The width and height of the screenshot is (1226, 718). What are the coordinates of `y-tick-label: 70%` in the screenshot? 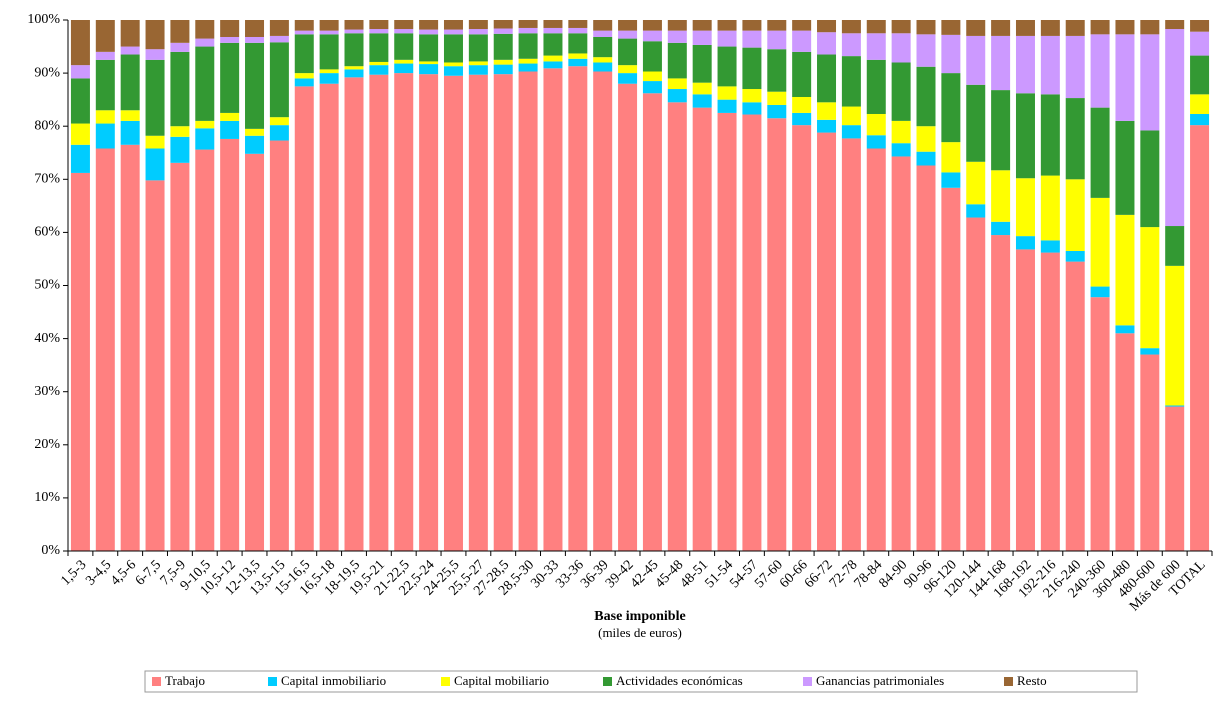 It's located at (47, 179).